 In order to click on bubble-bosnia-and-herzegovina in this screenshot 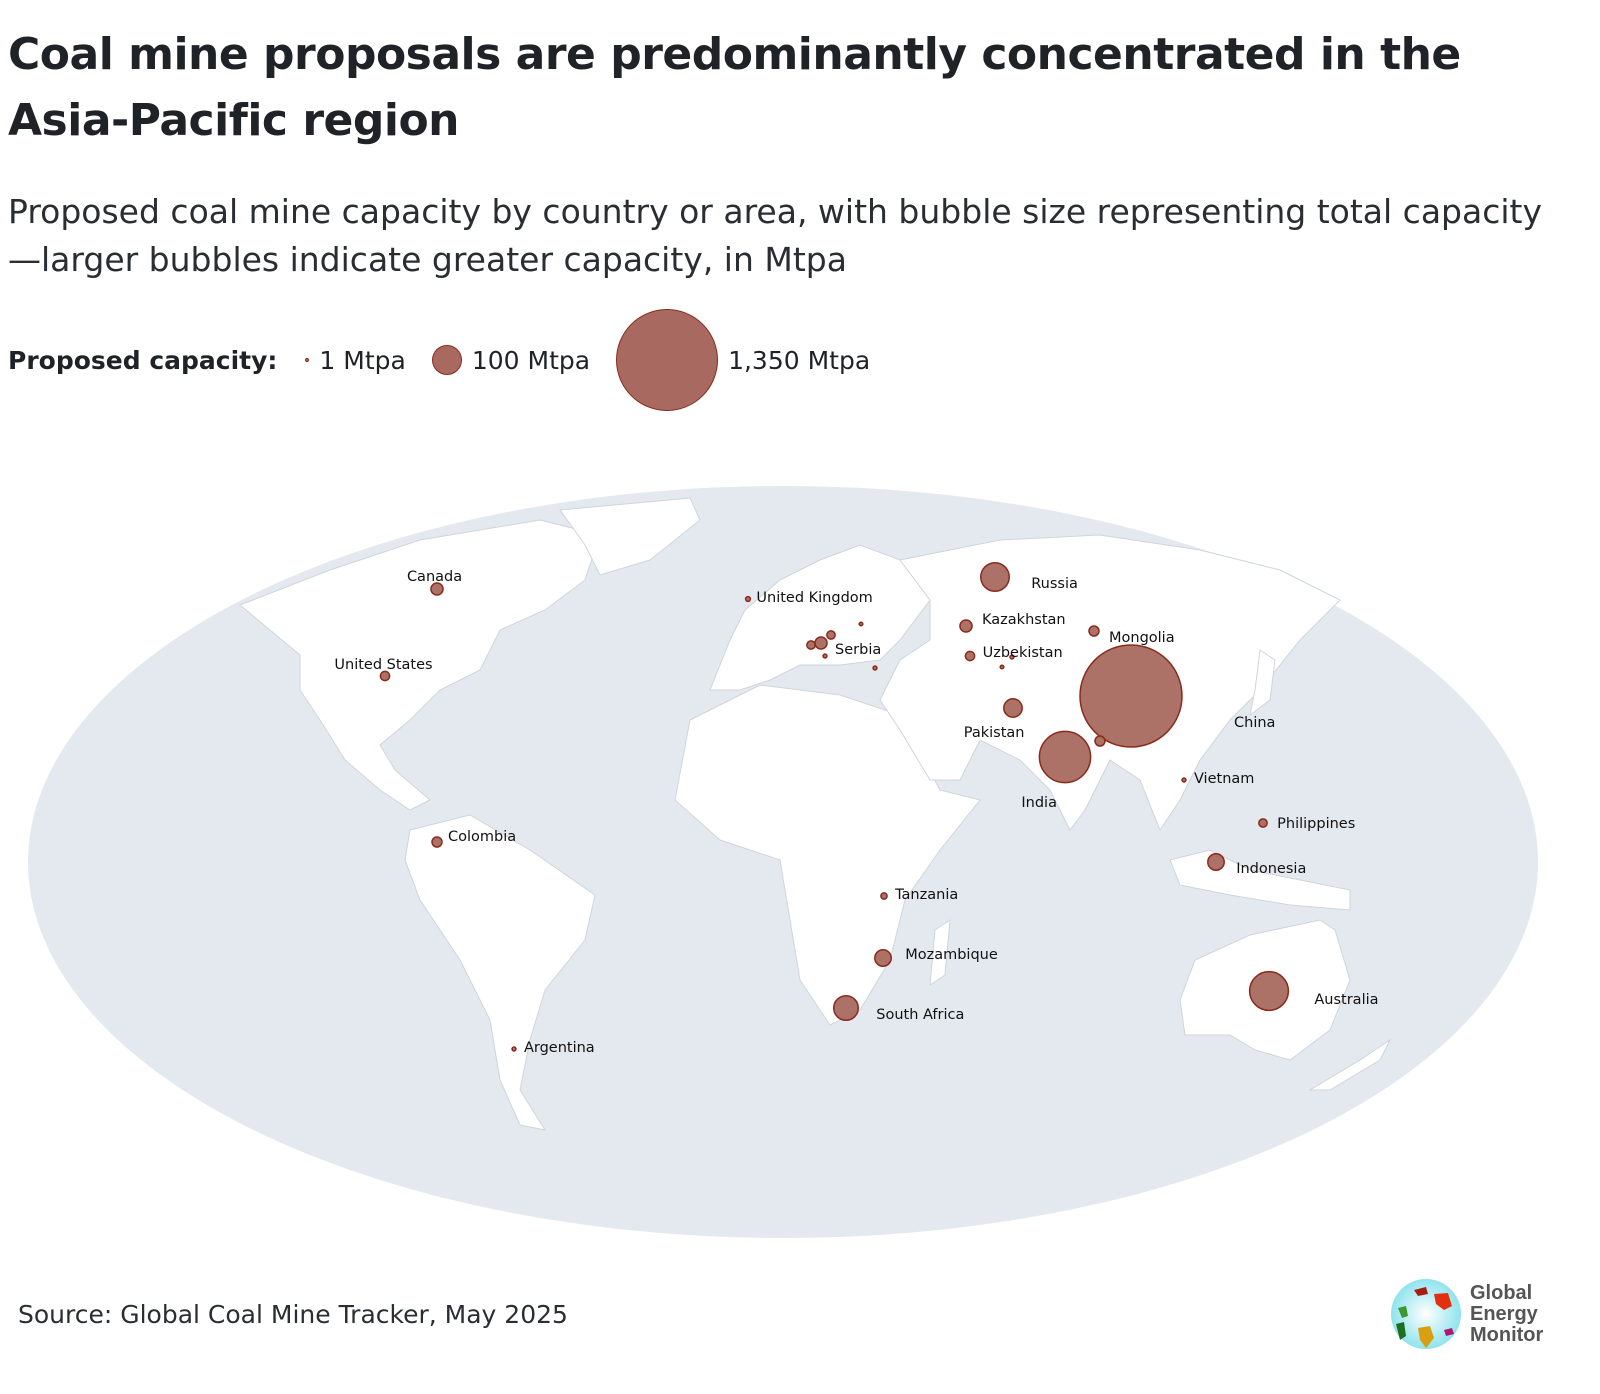, I will do `click(811, 645)`.